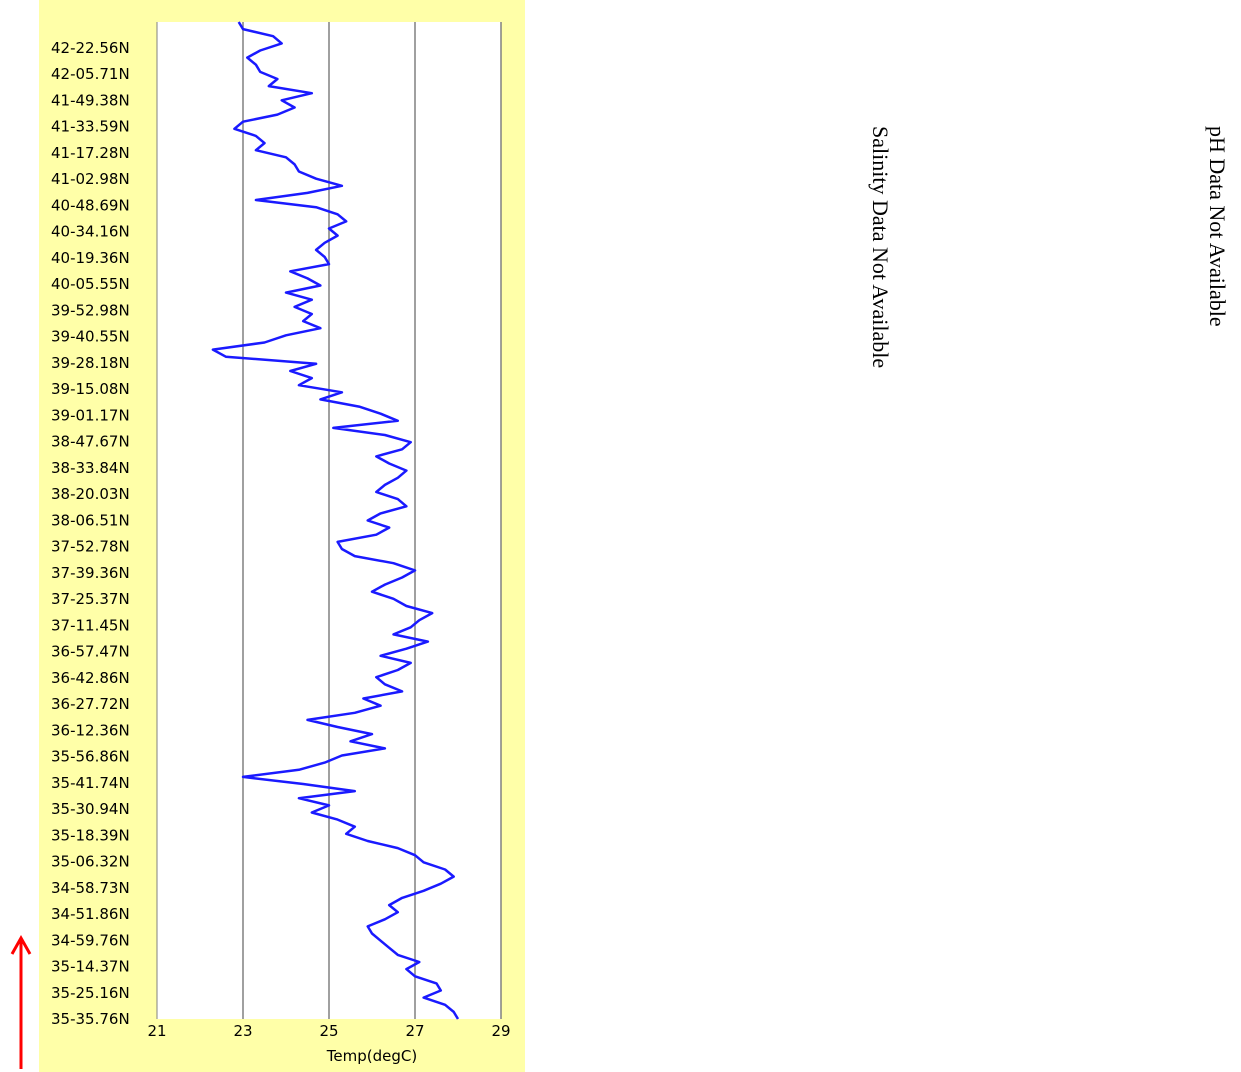  Describe the element at coordinates (90, 337) in the screenshot. I see `y-tick-label: 39-40.55N` at that location.